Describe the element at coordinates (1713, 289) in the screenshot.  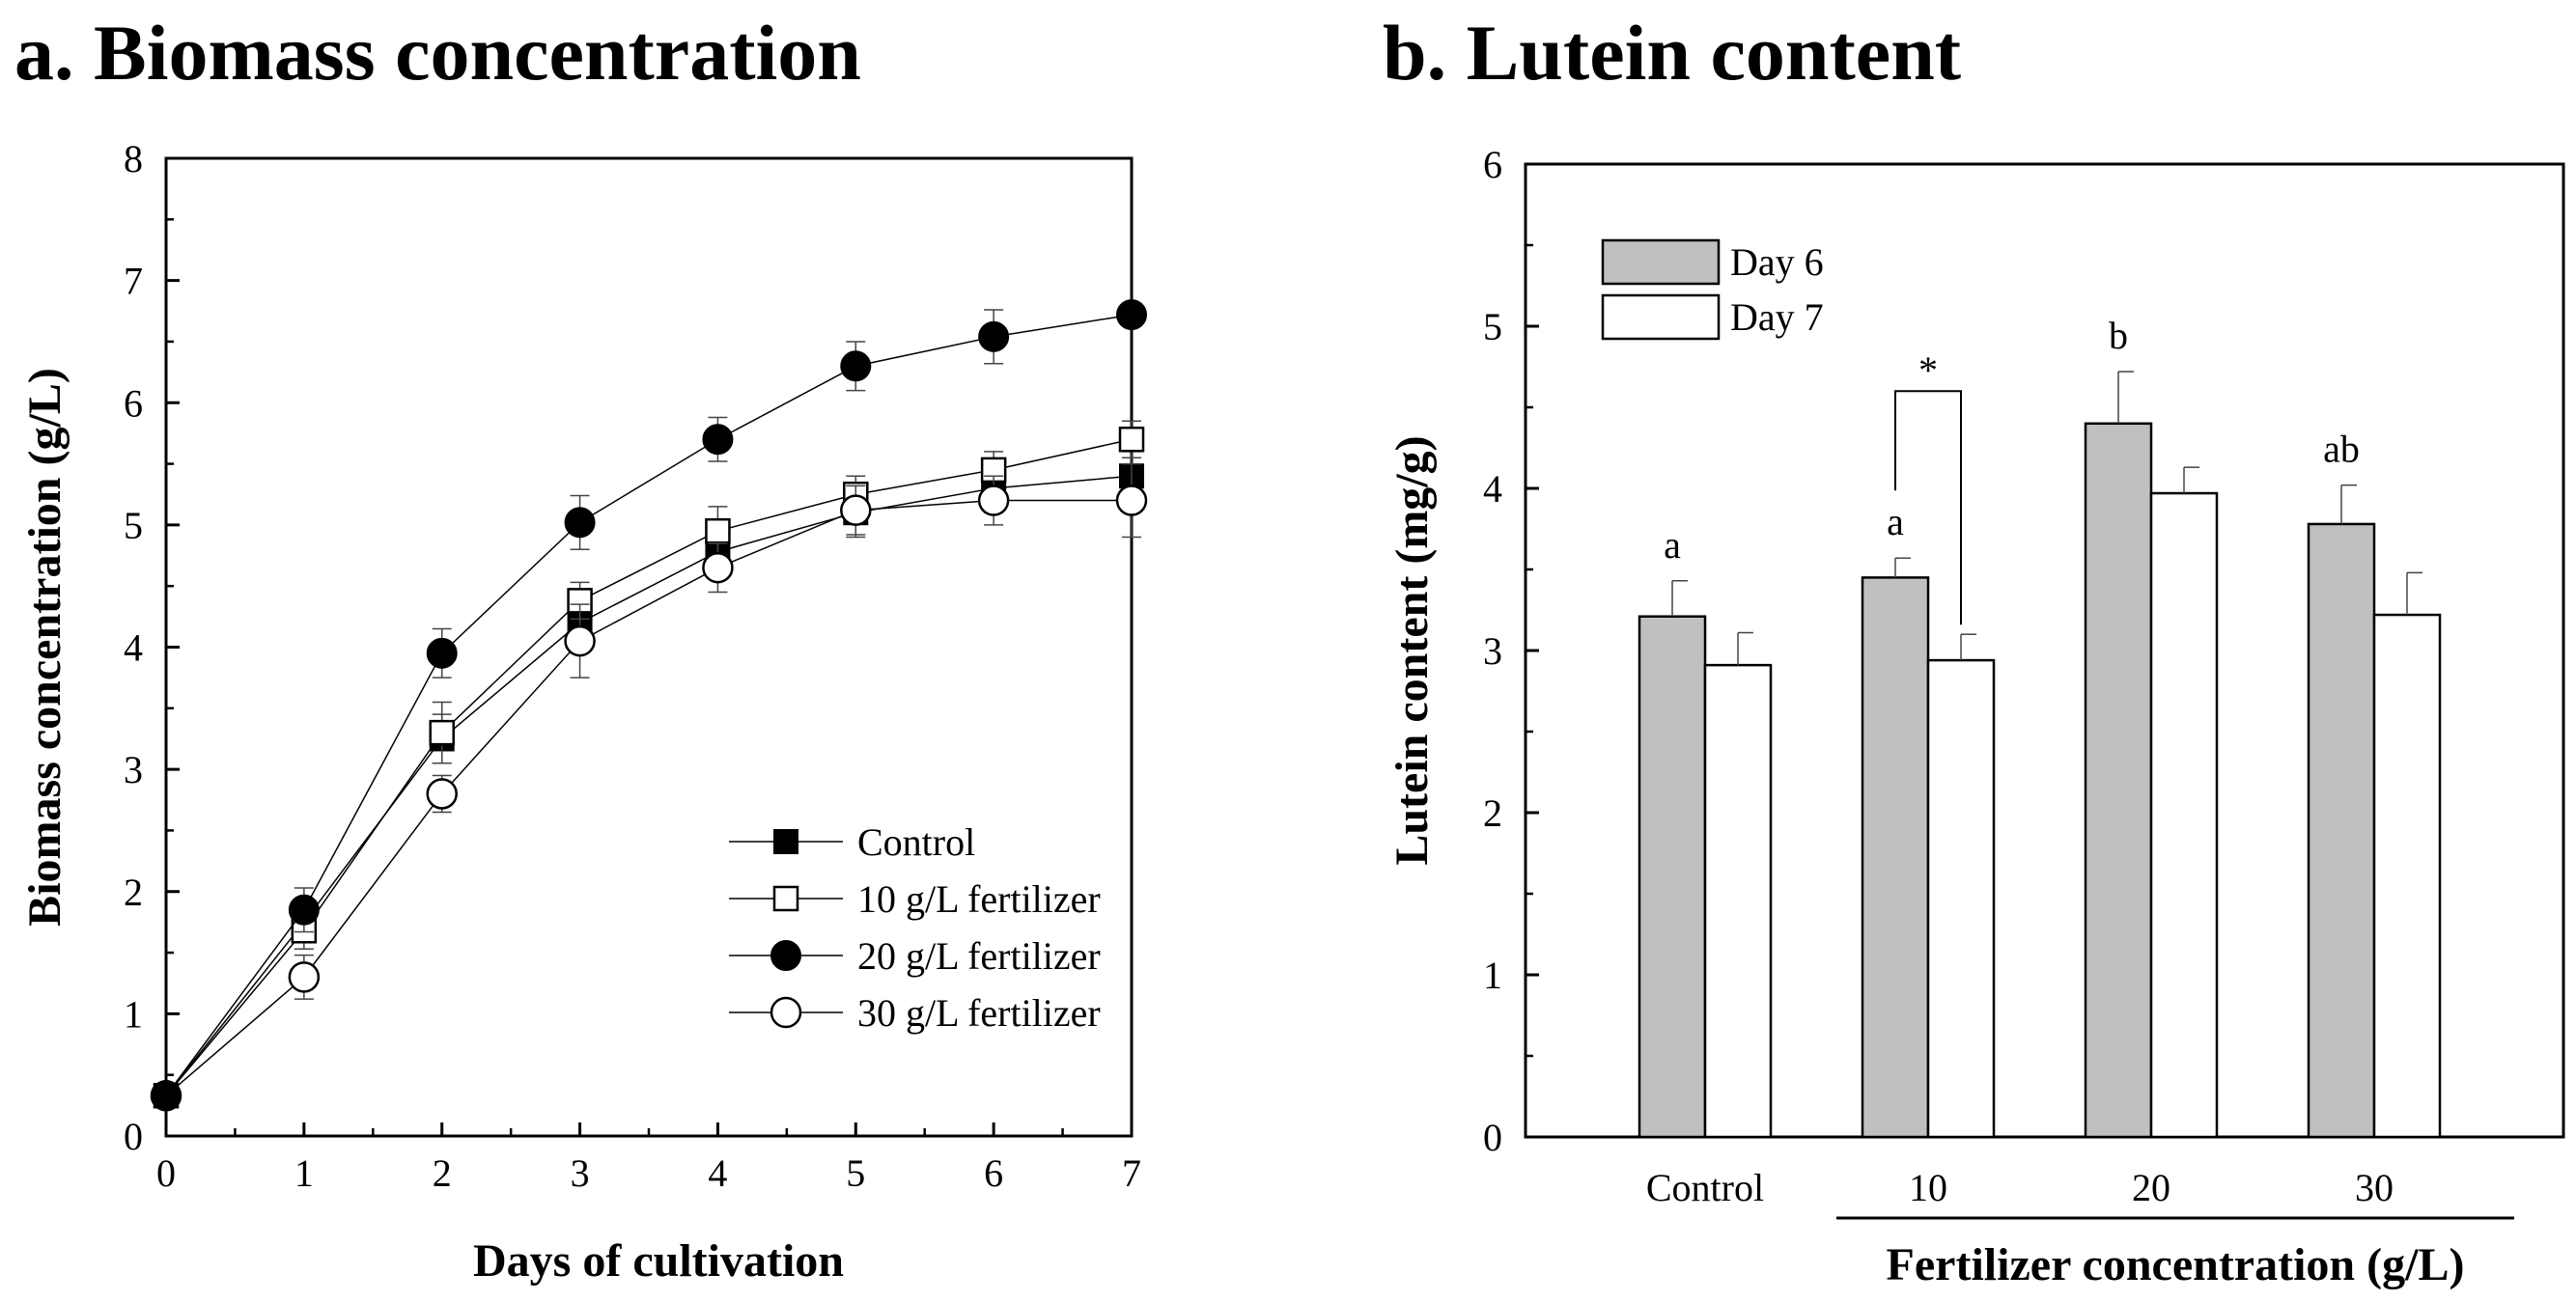
I see `legend: Day 6 Day 7` at that location.